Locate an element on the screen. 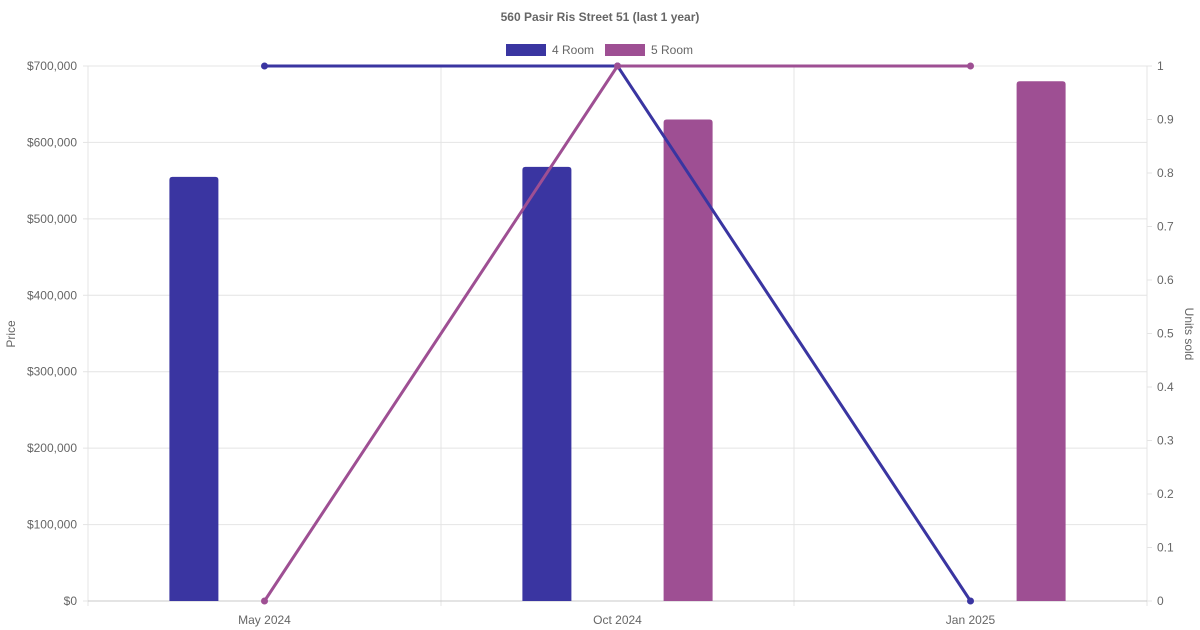 The height and width of the screenshot is (630, 1200). y2-tick-label: 0.7 is located at coordinates (1165, 227).